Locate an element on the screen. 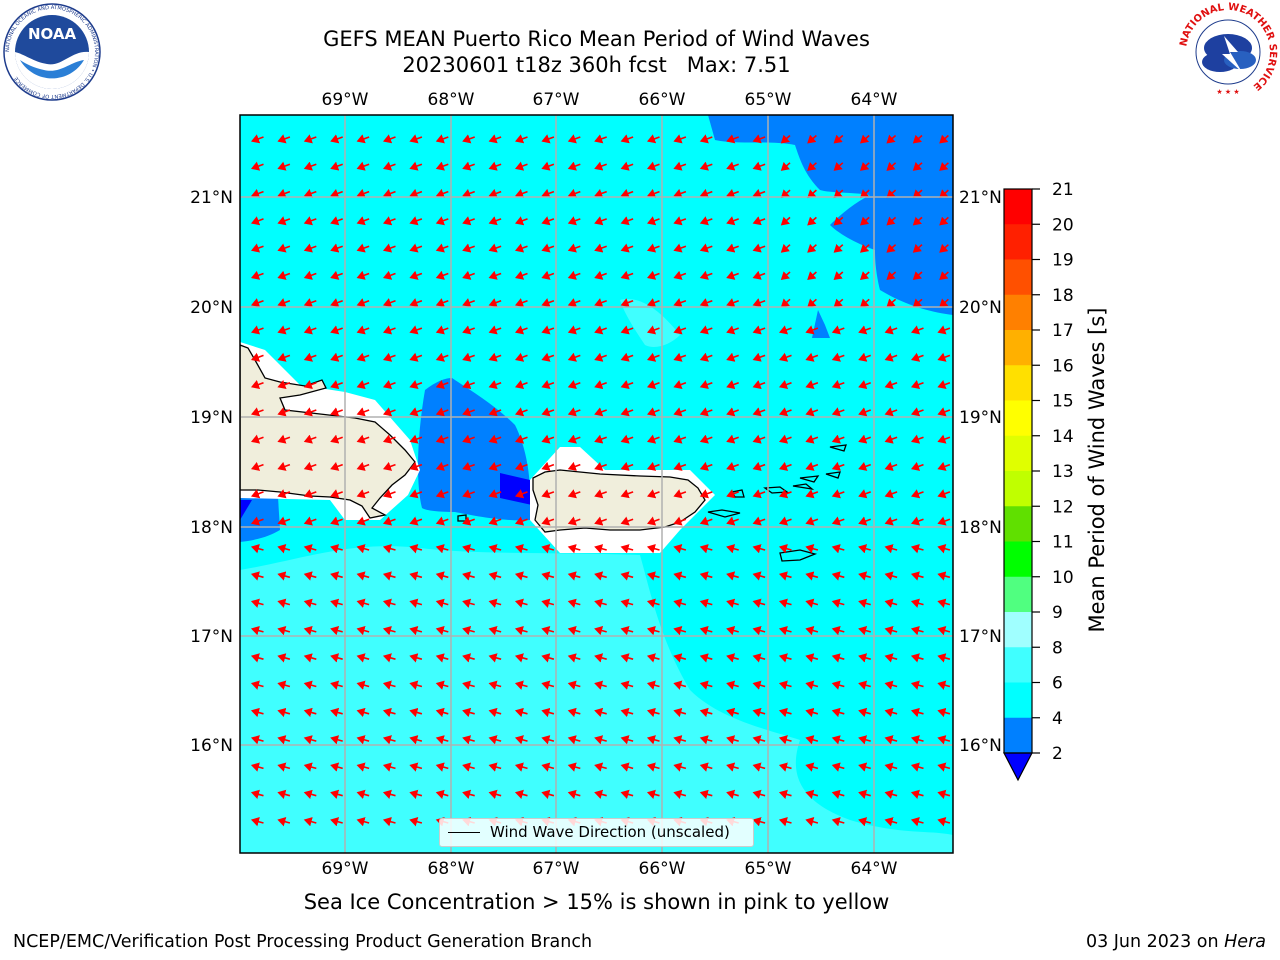  colorbar-tick-label: 2 is located at coordinates (1057, 754).